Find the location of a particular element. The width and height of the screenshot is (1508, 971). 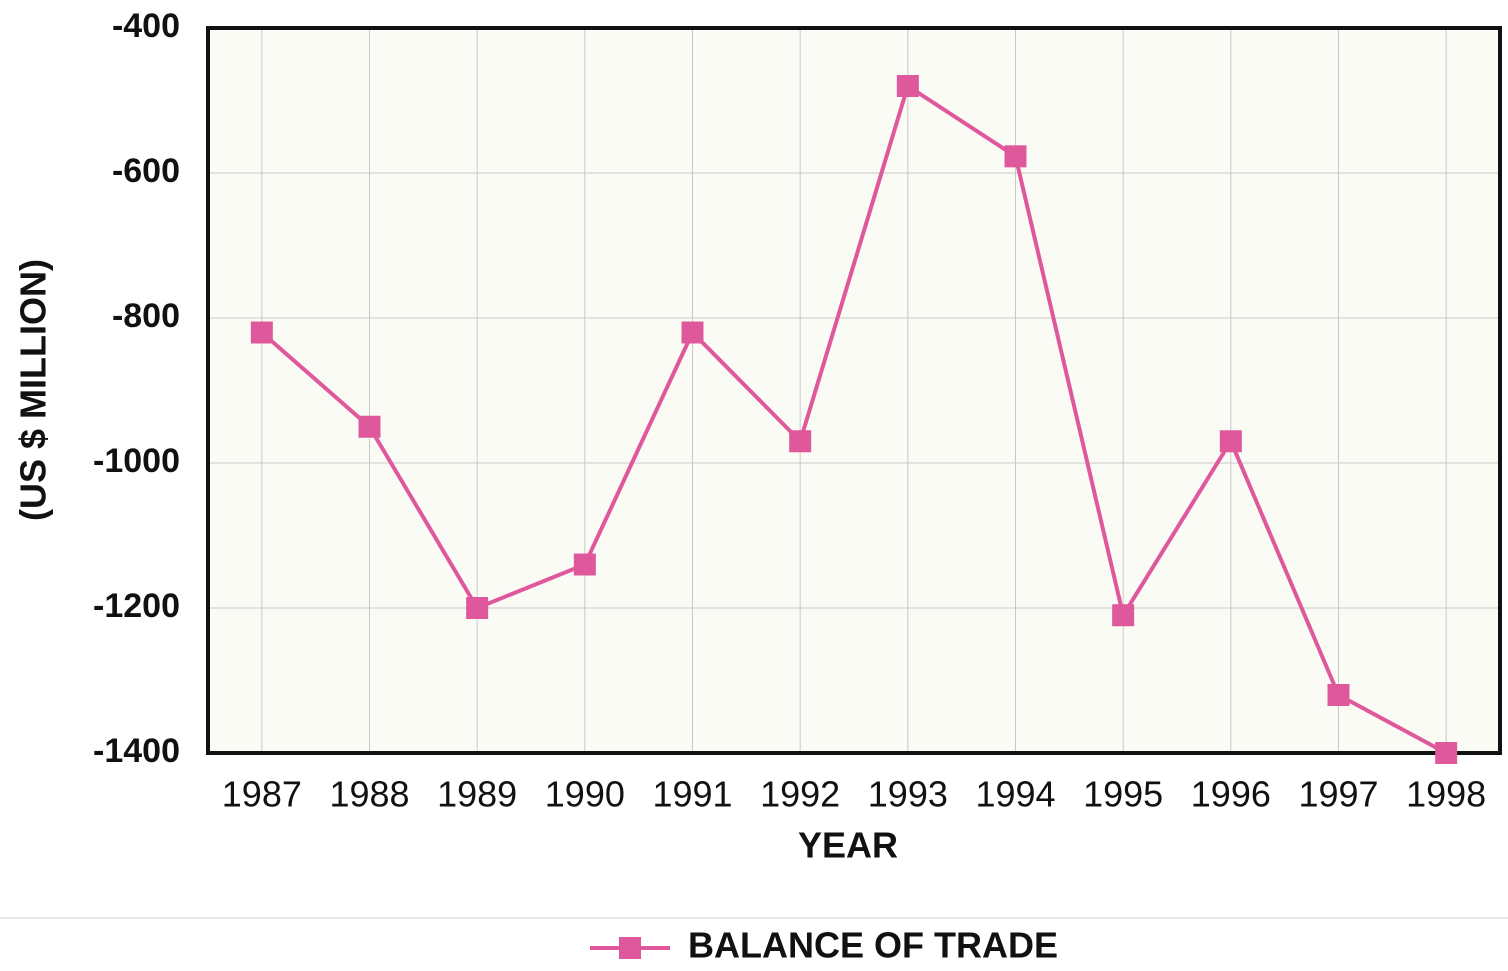

x-axis-title: YEAR is located at coordinates (848, 845).